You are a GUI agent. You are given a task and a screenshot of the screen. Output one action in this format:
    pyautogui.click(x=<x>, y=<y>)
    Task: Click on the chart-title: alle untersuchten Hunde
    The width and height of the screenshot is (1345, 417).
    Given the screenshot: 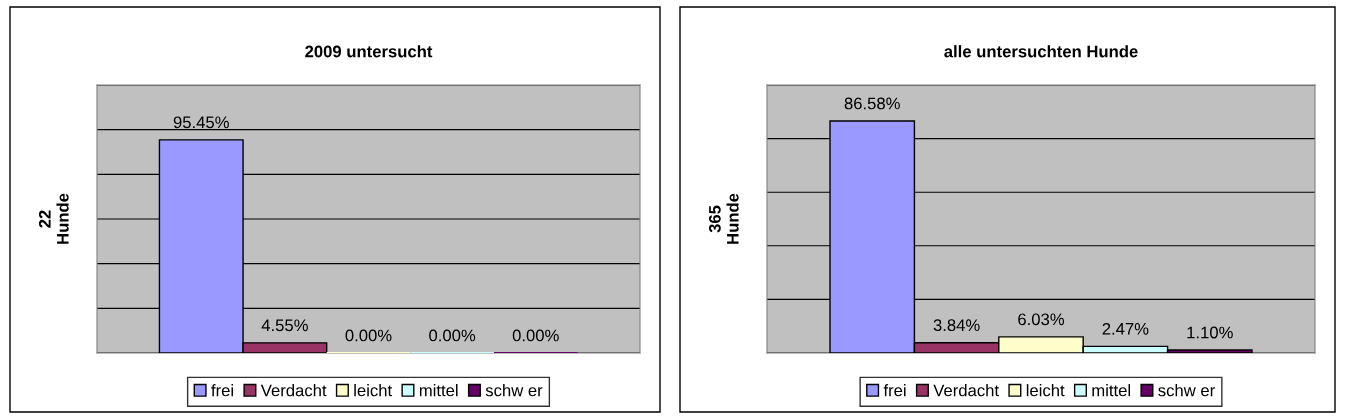 What is the action you would take?
    pyautogui.click(x=1041, y=51)
    